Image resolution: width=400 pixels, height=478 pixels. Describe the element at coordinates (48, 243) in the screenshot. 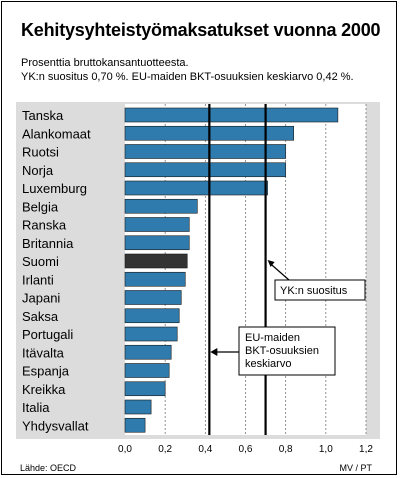

I see `category-label: Britannia` at that location.